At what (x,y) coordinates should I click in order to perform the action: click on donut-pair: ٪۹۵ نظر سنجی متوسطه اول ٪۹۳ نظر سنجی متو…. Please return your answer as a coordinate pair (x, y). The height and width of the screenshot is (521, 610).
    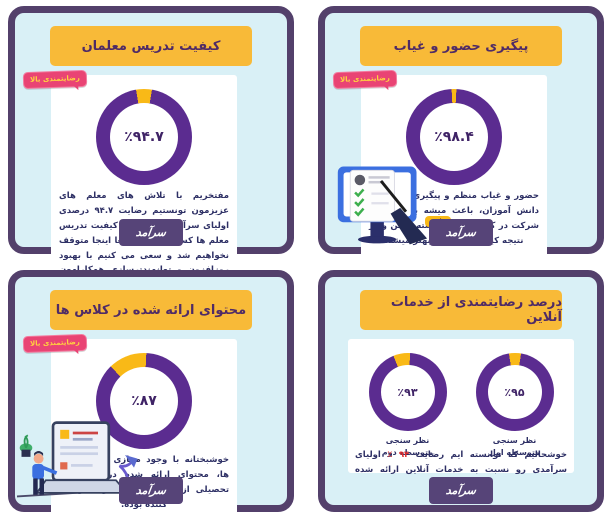
    Looking at the image, I should click on (461, 404).